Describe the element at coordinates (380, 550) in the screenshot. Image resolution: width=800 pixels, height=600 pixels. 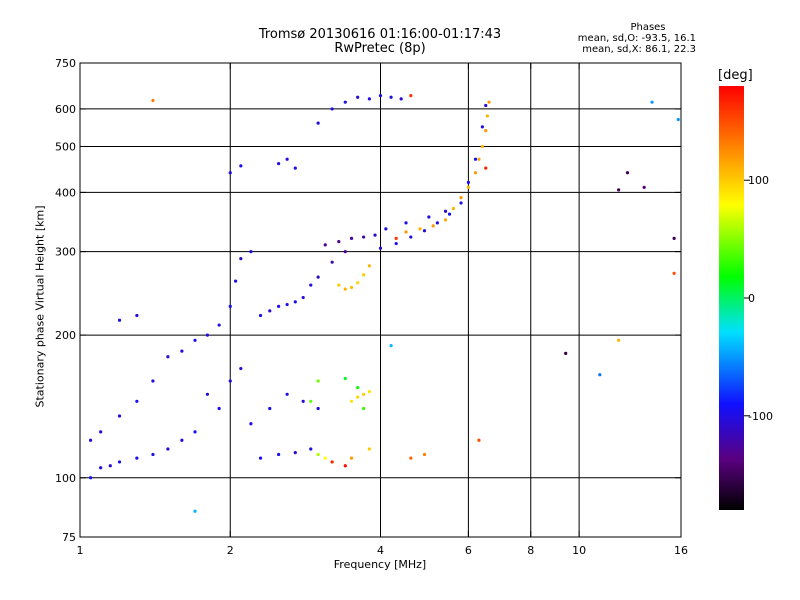
I see `x-tick-label: 4` at that location.